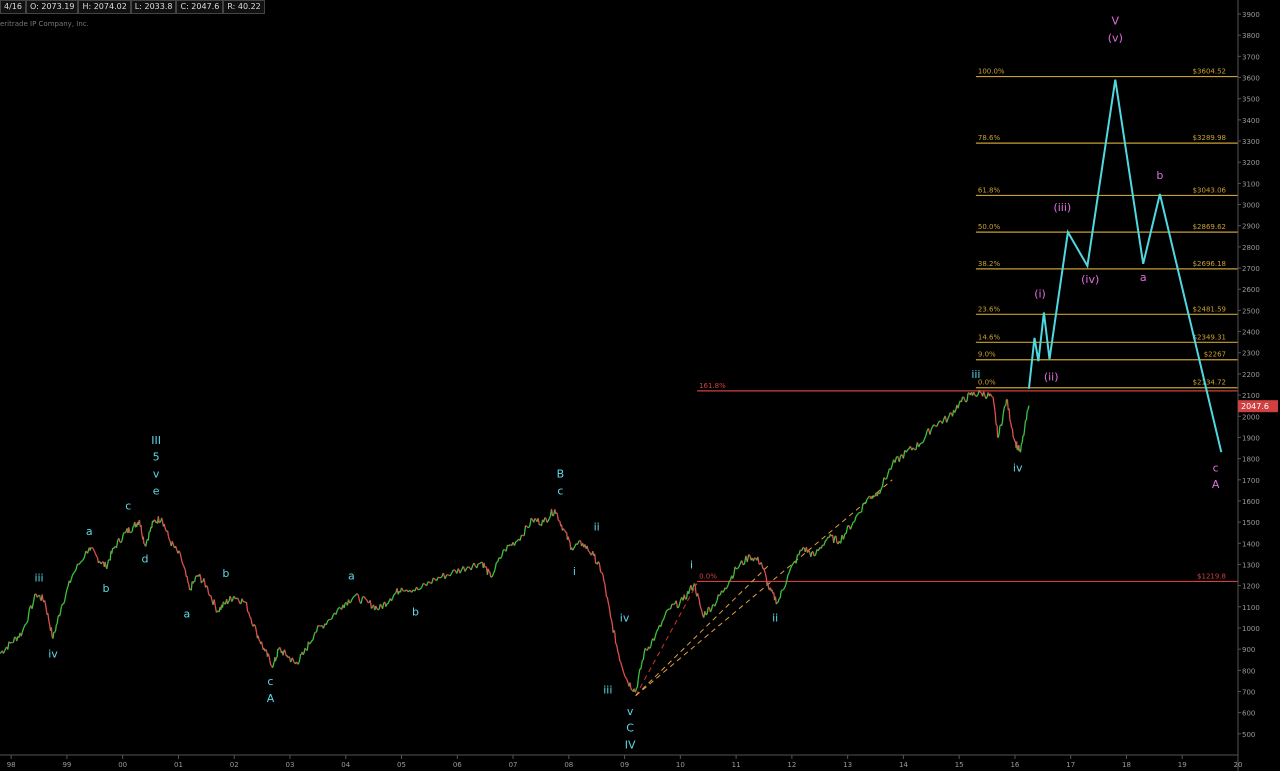  Describe the element at coordinates (52, 7) in the screenshot. I see `header-open: O: 2073.19` at that location.